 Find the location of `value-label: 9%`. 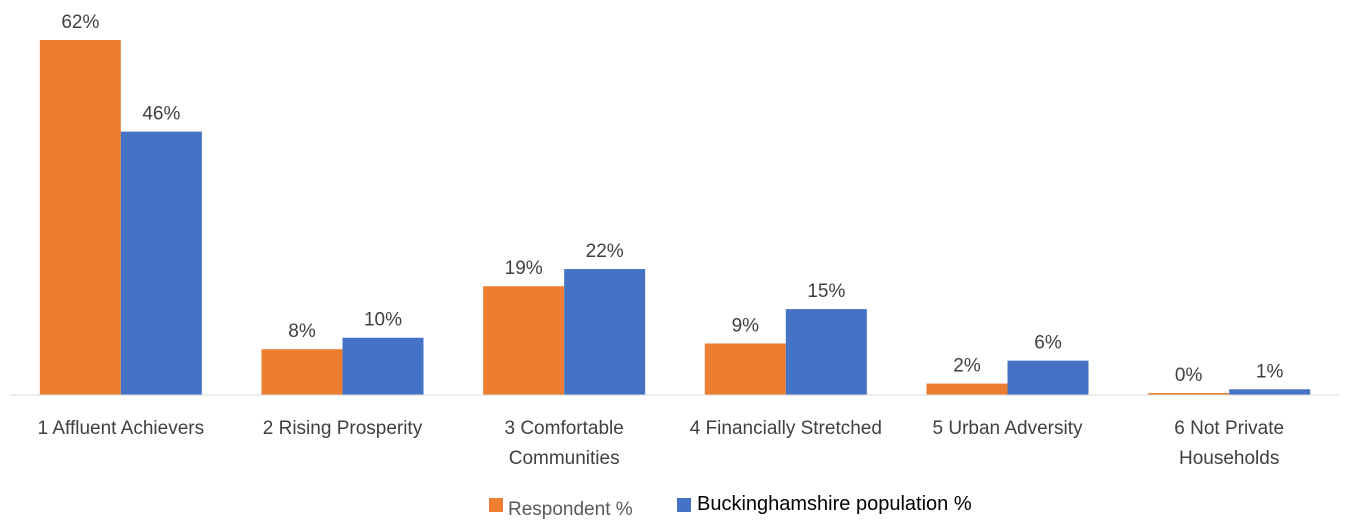

value-label: 9% is located at coordinates (746, 325).